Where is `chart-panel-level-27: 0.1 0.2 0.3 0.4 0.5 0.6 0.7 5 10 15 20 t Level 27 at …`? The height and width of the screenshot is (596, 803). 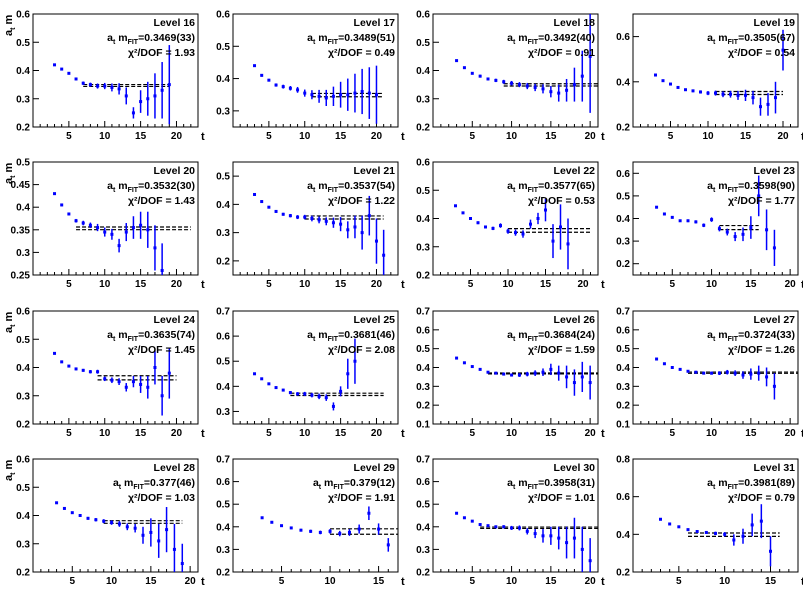 chart-panel-level-27: 0.1 0.2 0.3 0.4 0.5 0.6 0.7 5 10 15 20 t Level 27 at … is located at coordinates (709, 374).